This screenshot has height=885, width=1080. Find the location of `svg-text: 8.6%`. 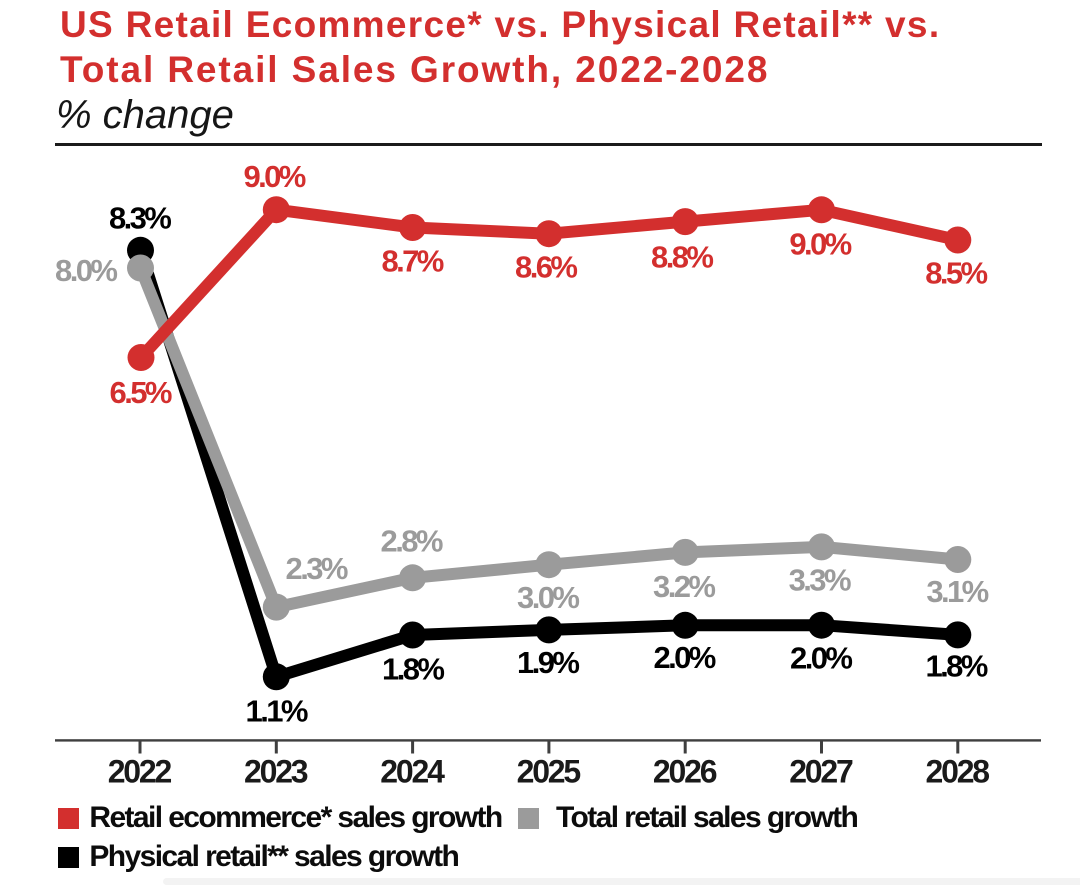

svg-text: 8.6% is located at coordinates (546, 267).